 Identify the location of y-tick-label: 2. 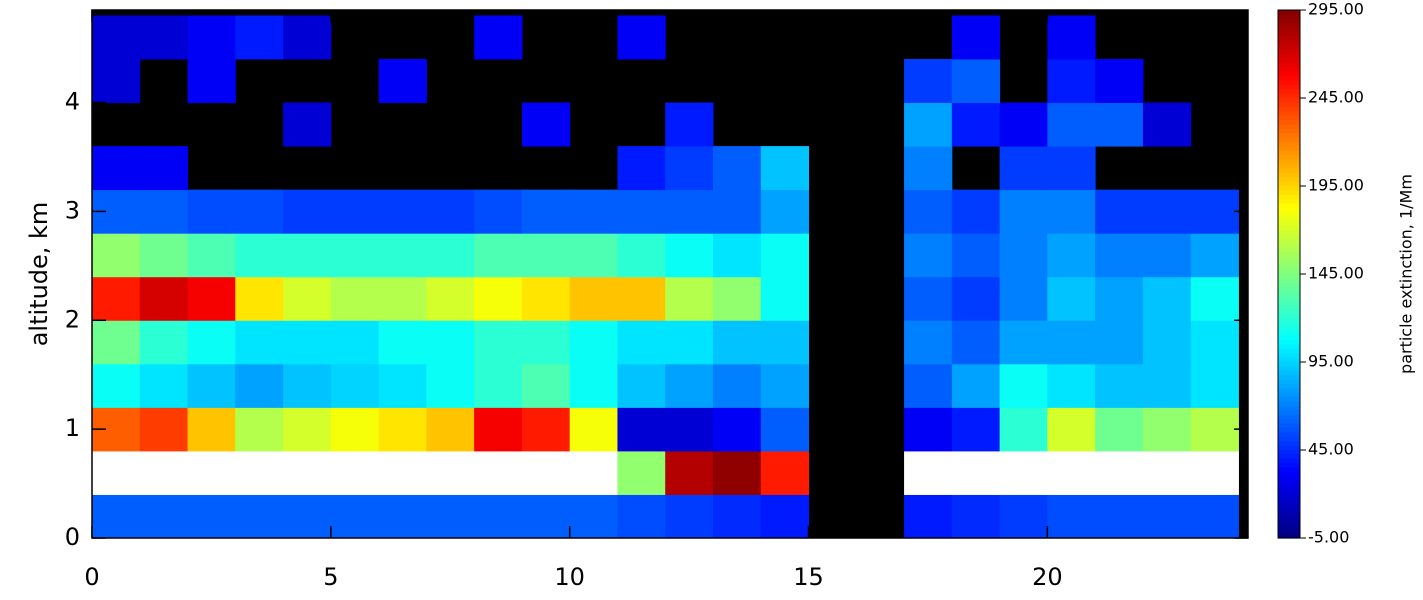
(72, 319).